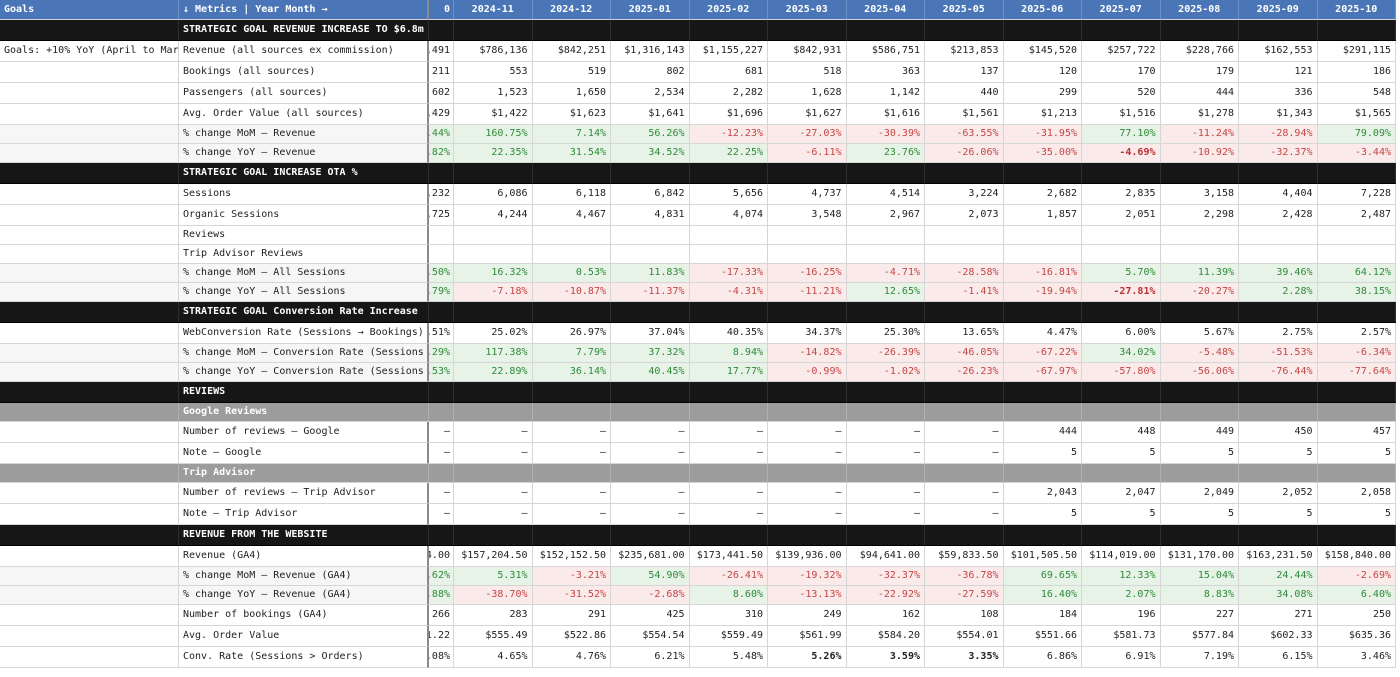  I want to click on value-cell-2024-12: –, so click(571, 453).